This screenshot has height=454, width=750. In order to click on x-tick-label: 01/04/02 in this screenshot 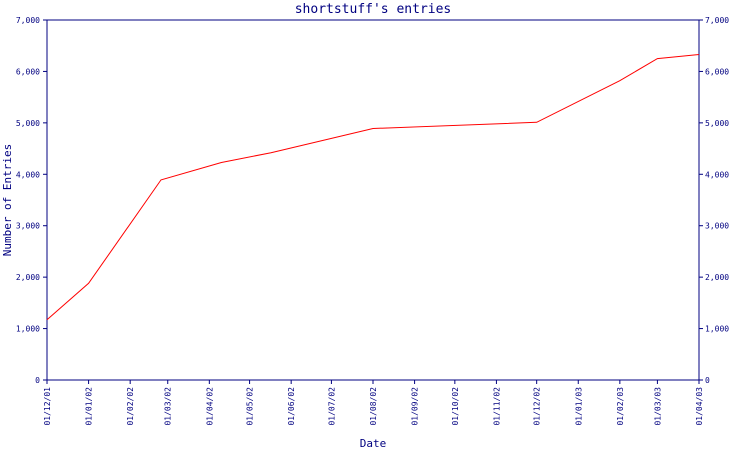, I will do `click(209, 406)`.